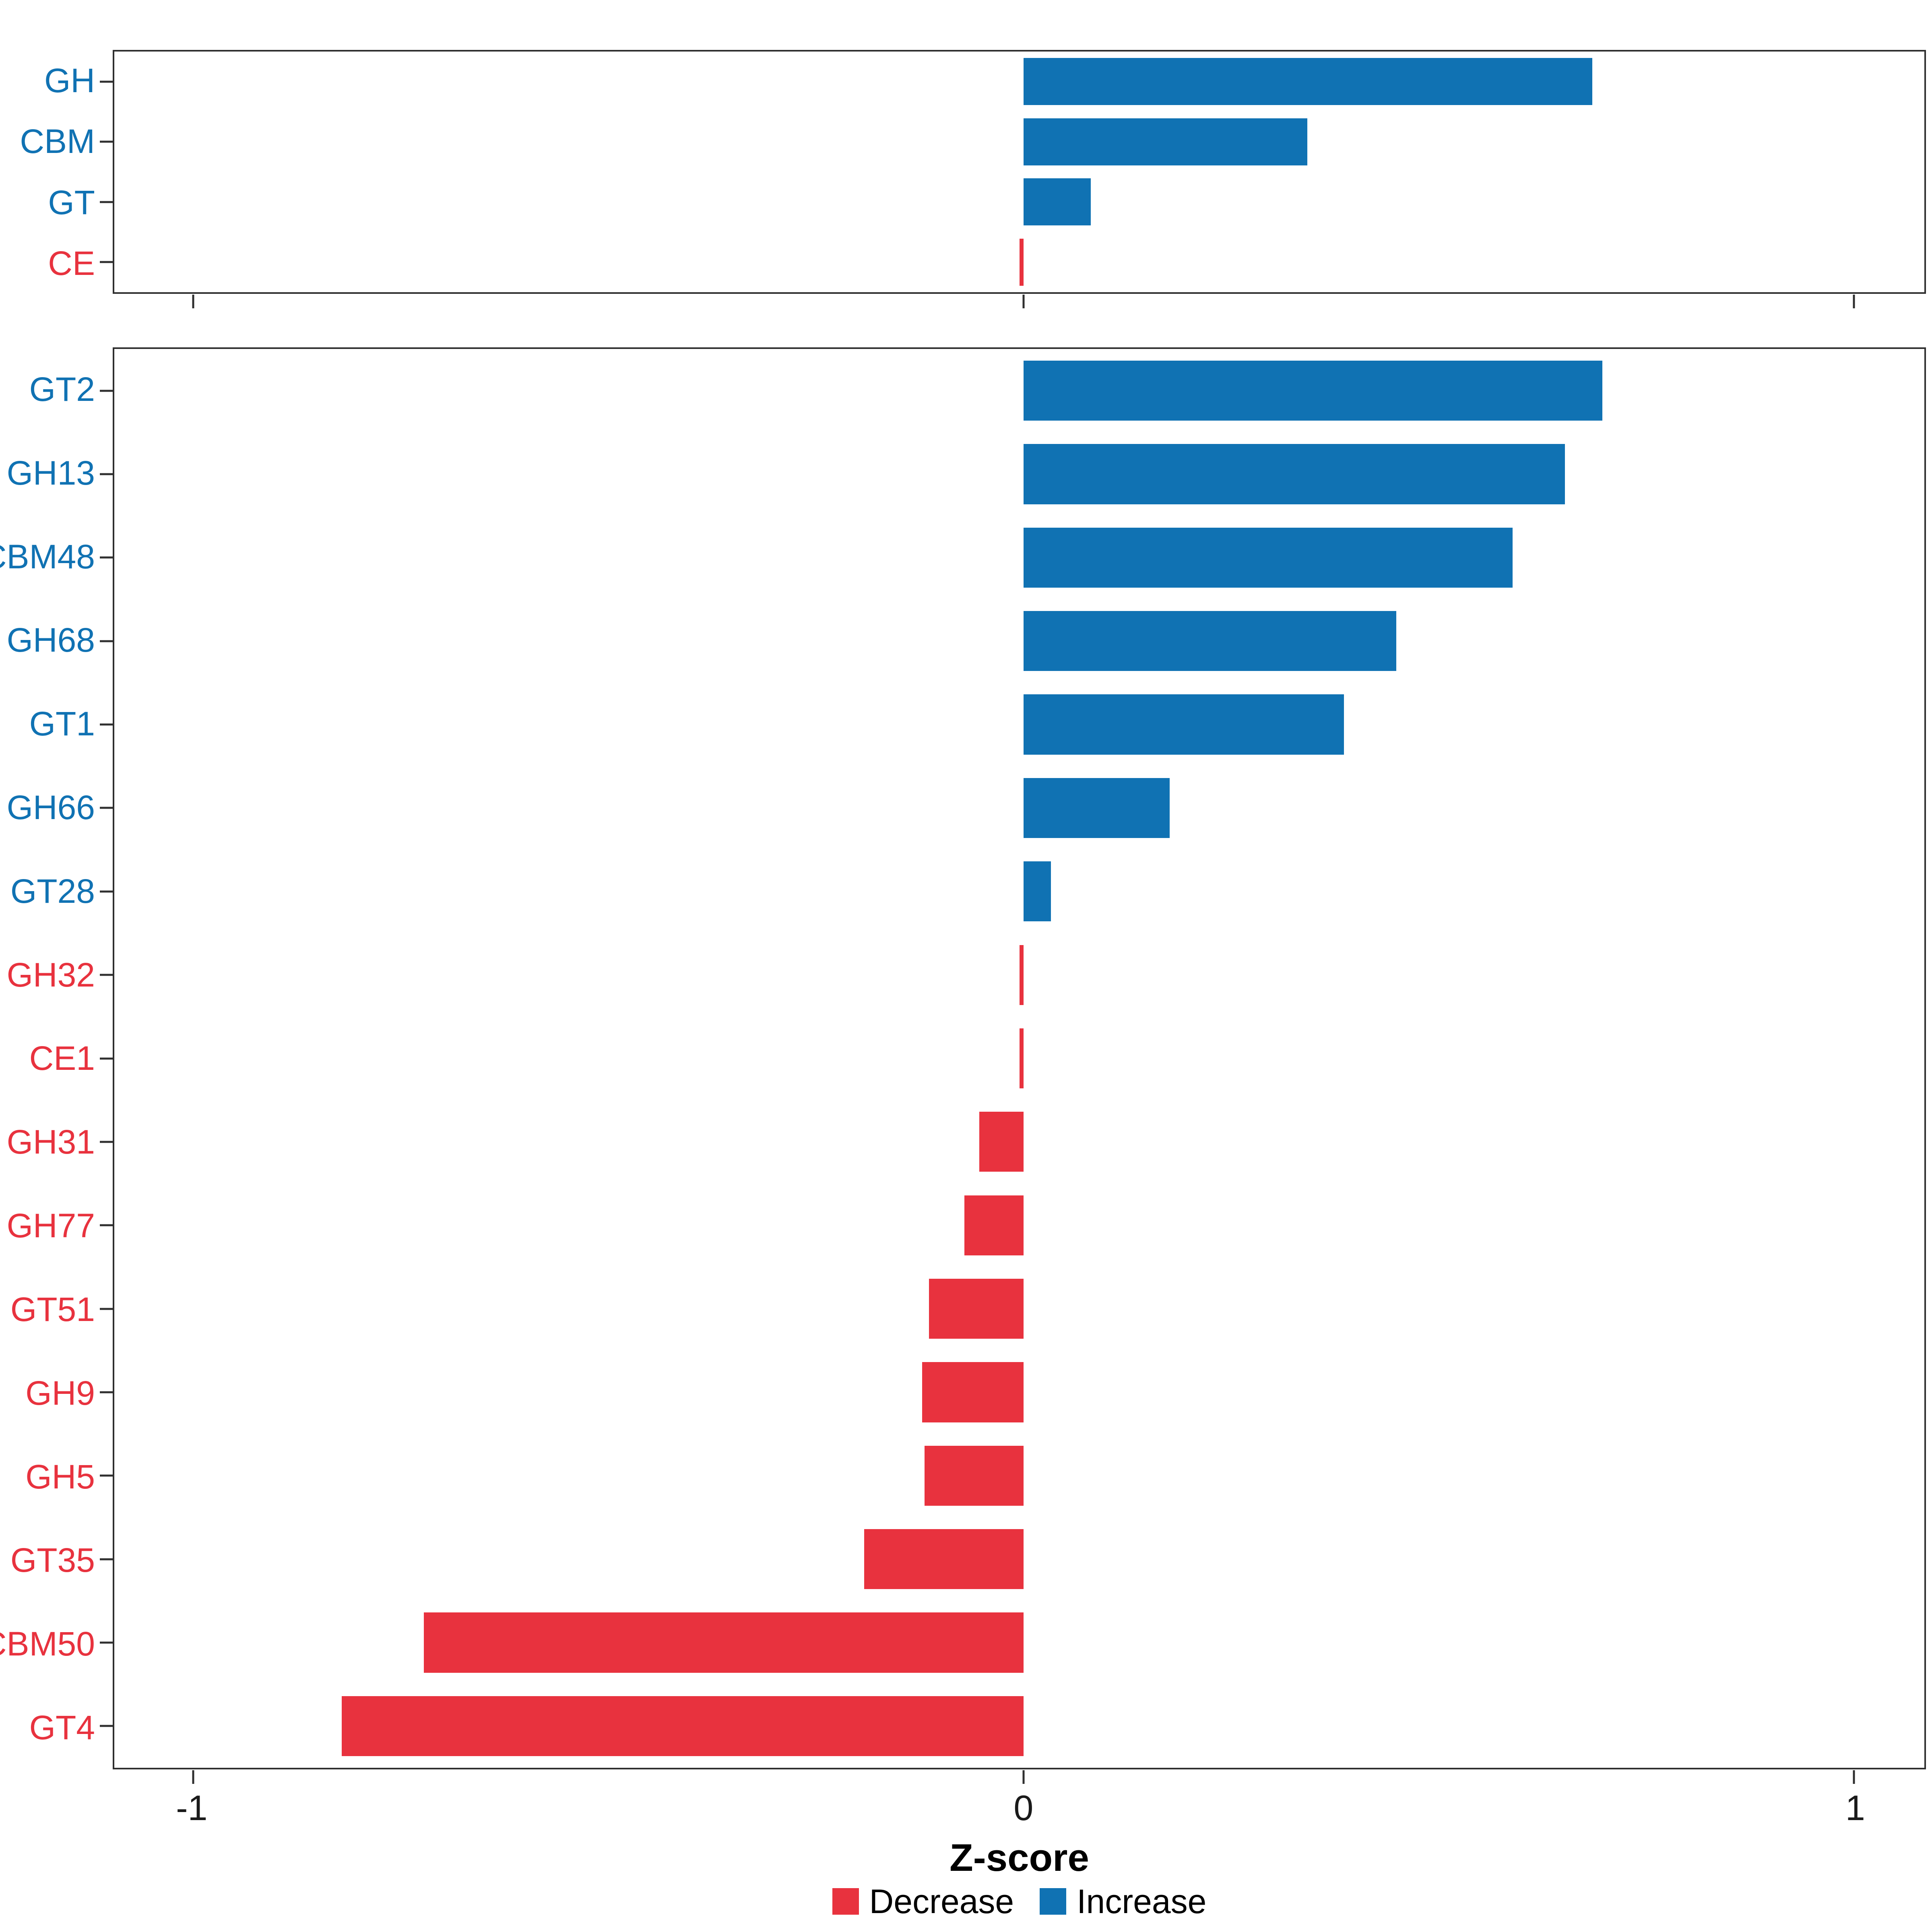 The width and height of the screenshot is (1932, 1932). I want to click on legend-label-increase: Increase, so click(1142, 1901).